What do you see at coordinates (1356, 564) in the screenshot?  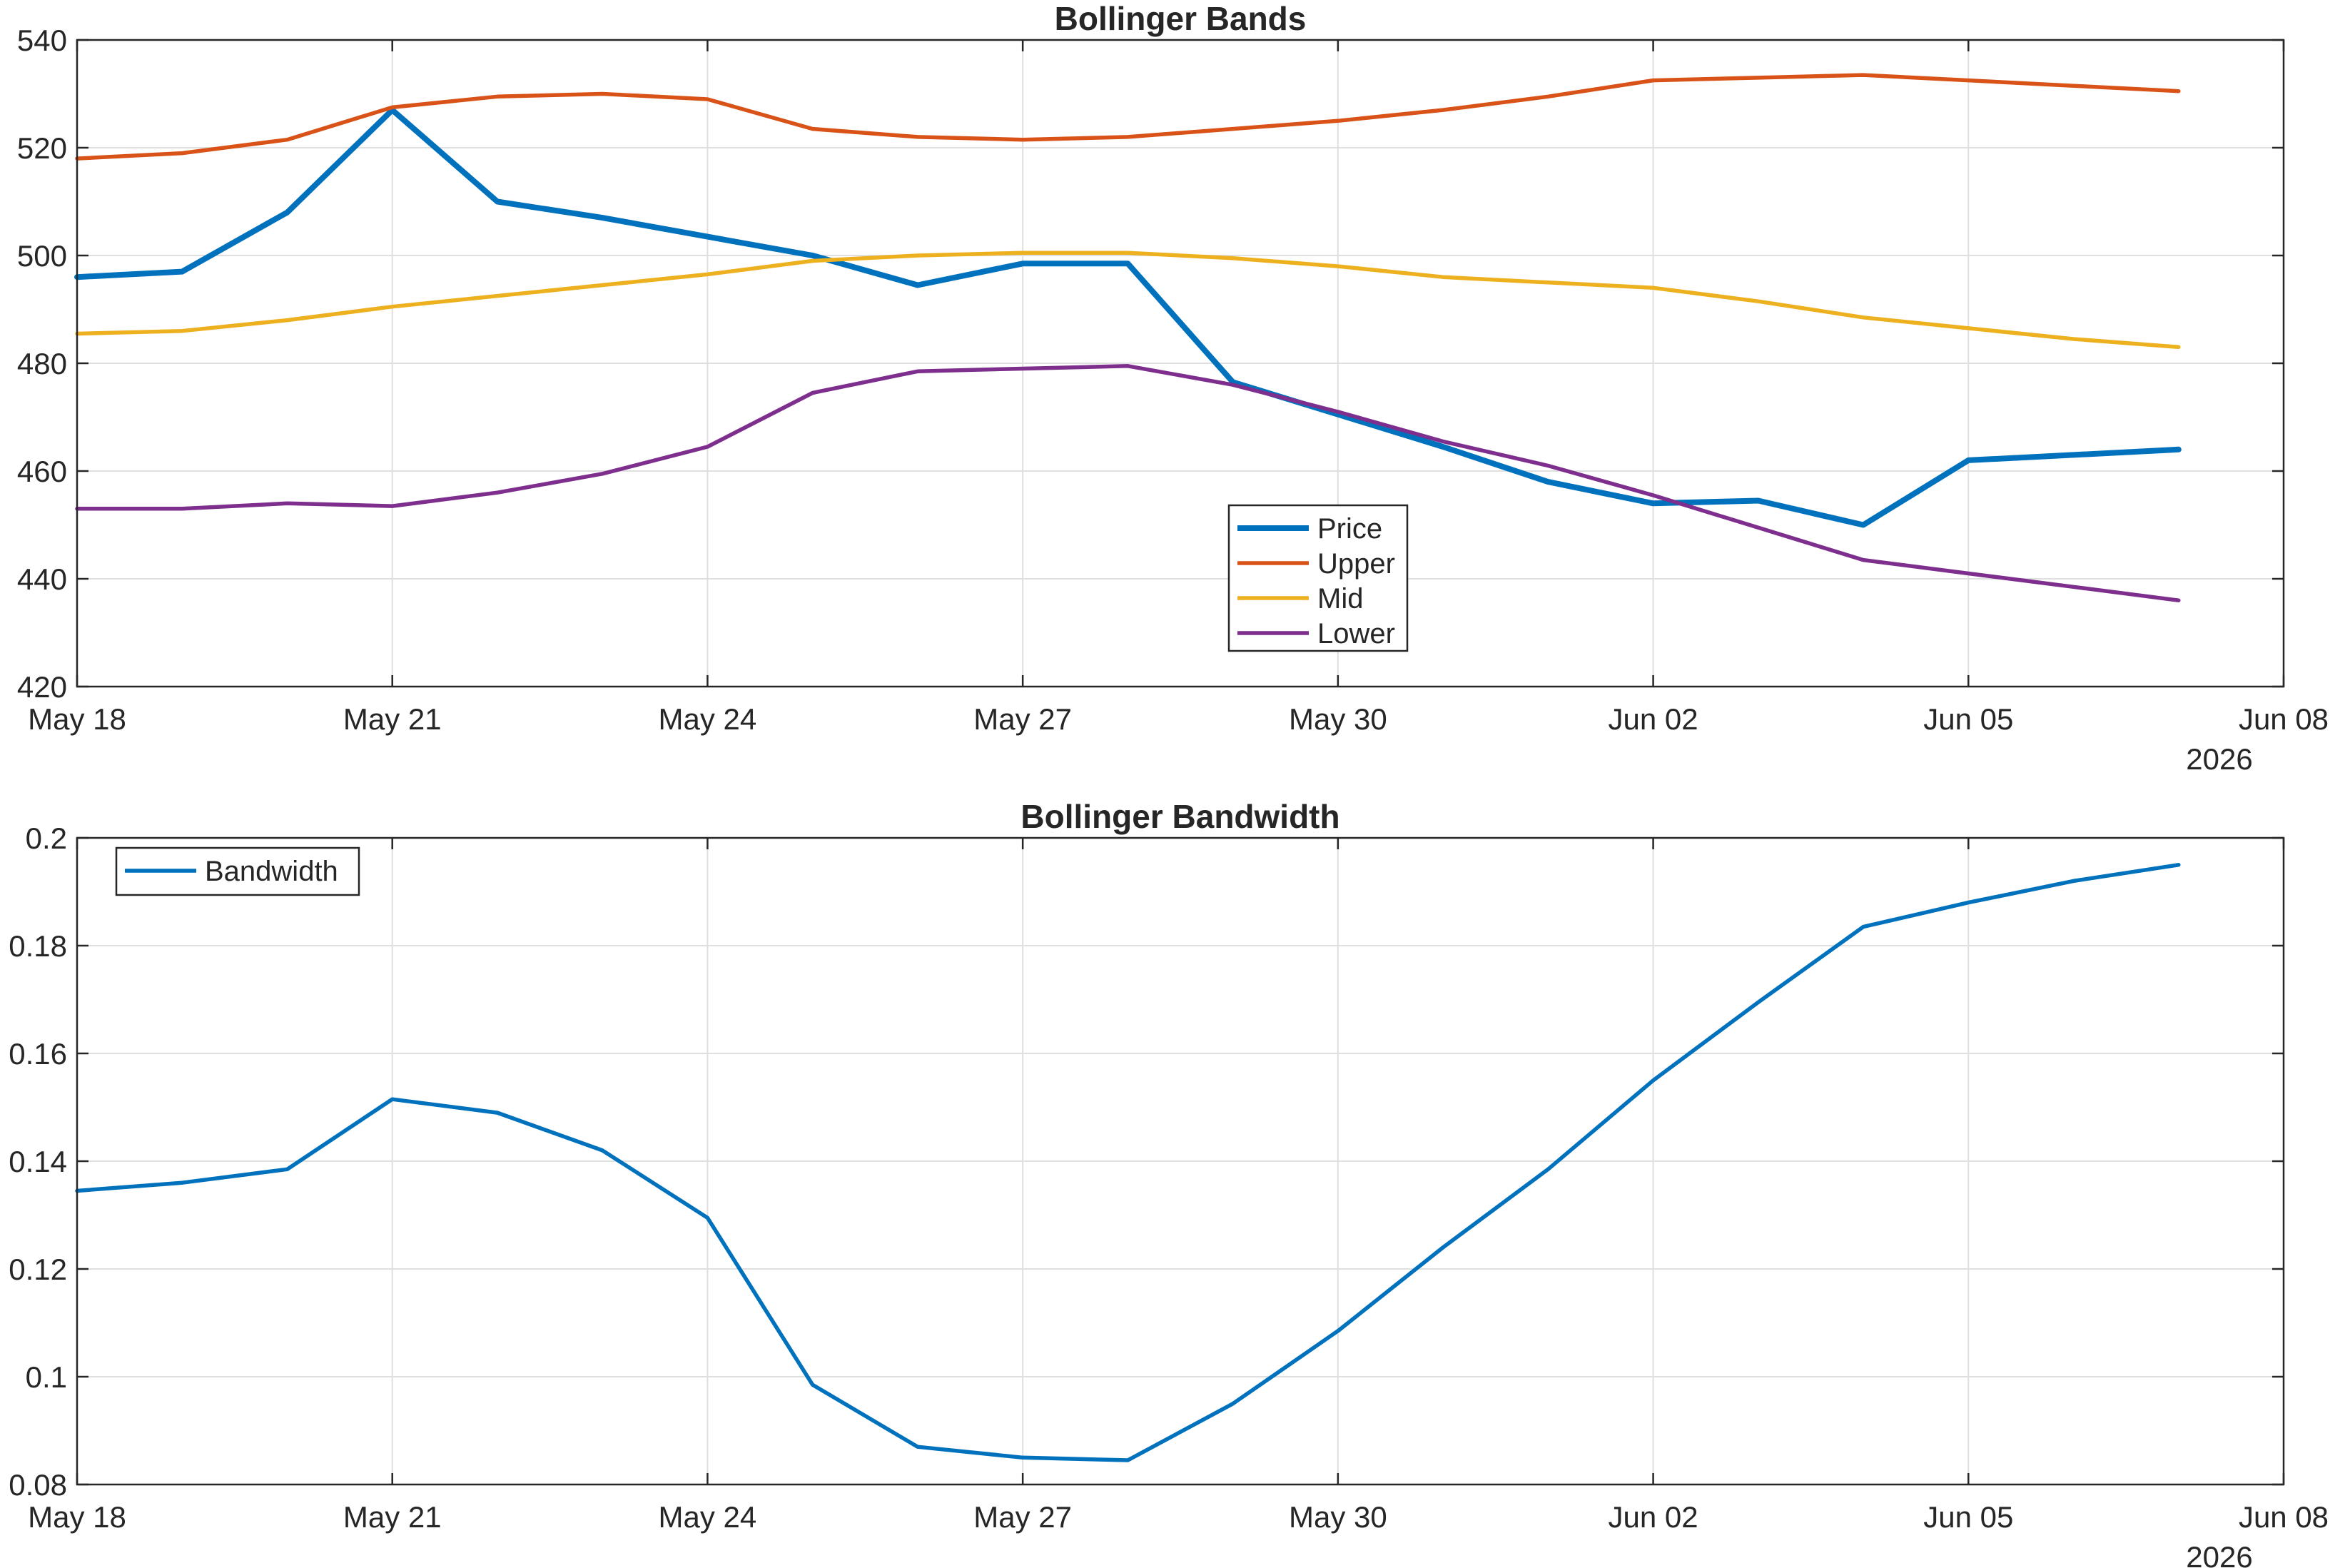 I see `legend-label: Upper` at bounding box center [1356, 564].